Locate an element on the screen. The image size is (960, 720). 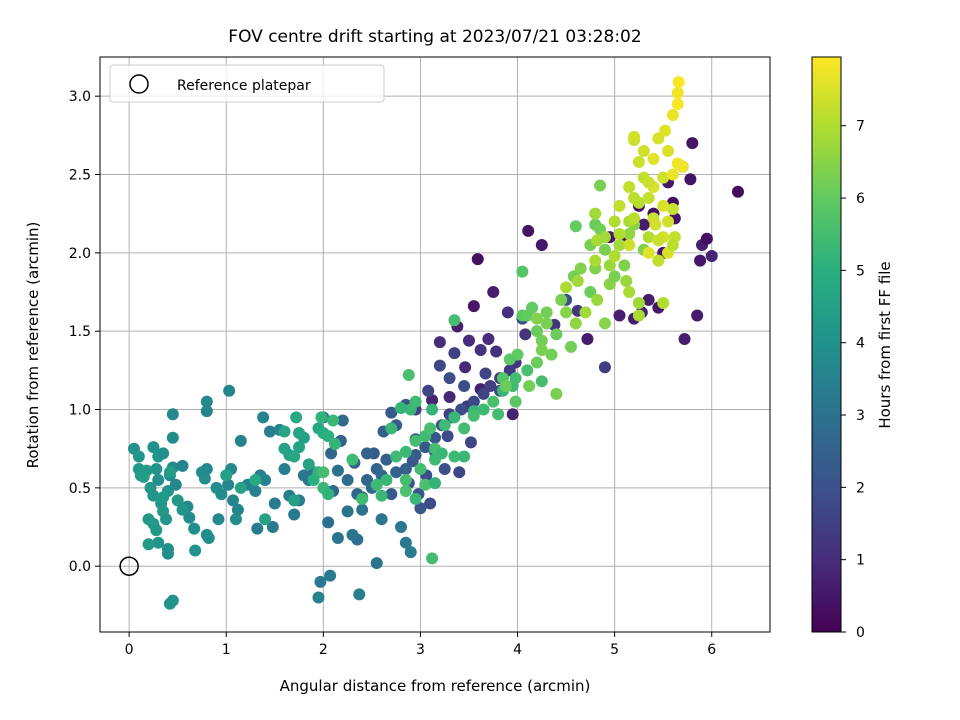
x-tick-label: 1 is located at coordinates (226, 650).